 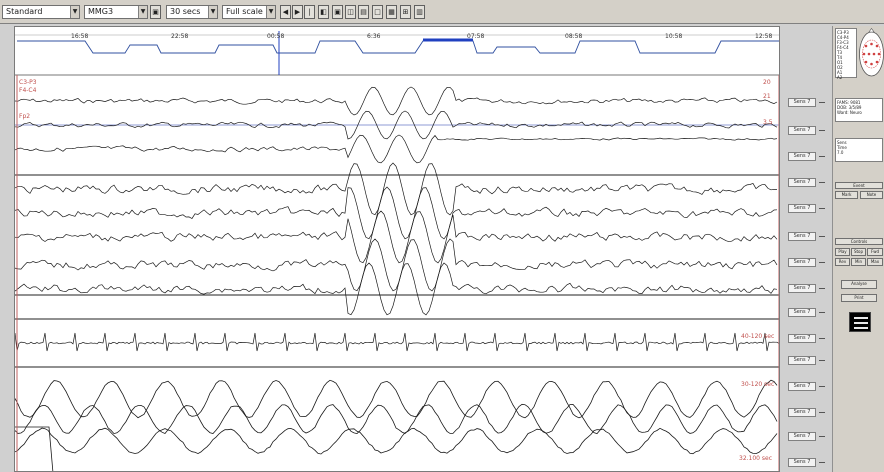 I want to click on channel-value-5: 30-120 sec, so click(x=758, y=384).